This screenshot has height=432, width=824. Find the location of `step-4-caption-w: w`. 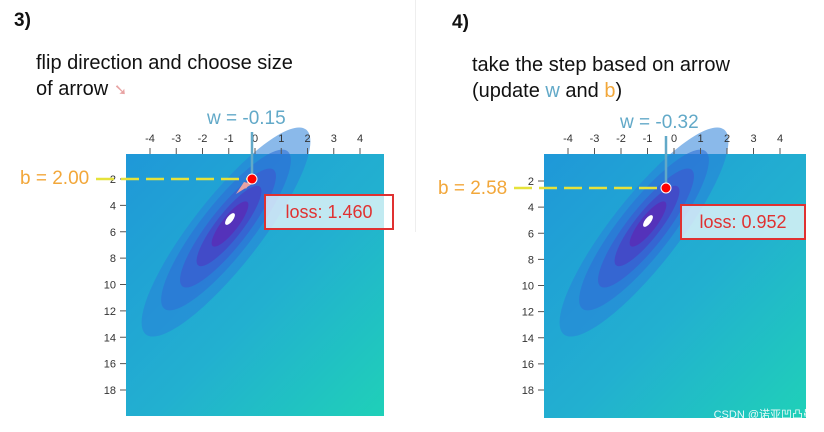

step-4-caption-w: w is located at coordinates (552, 91).